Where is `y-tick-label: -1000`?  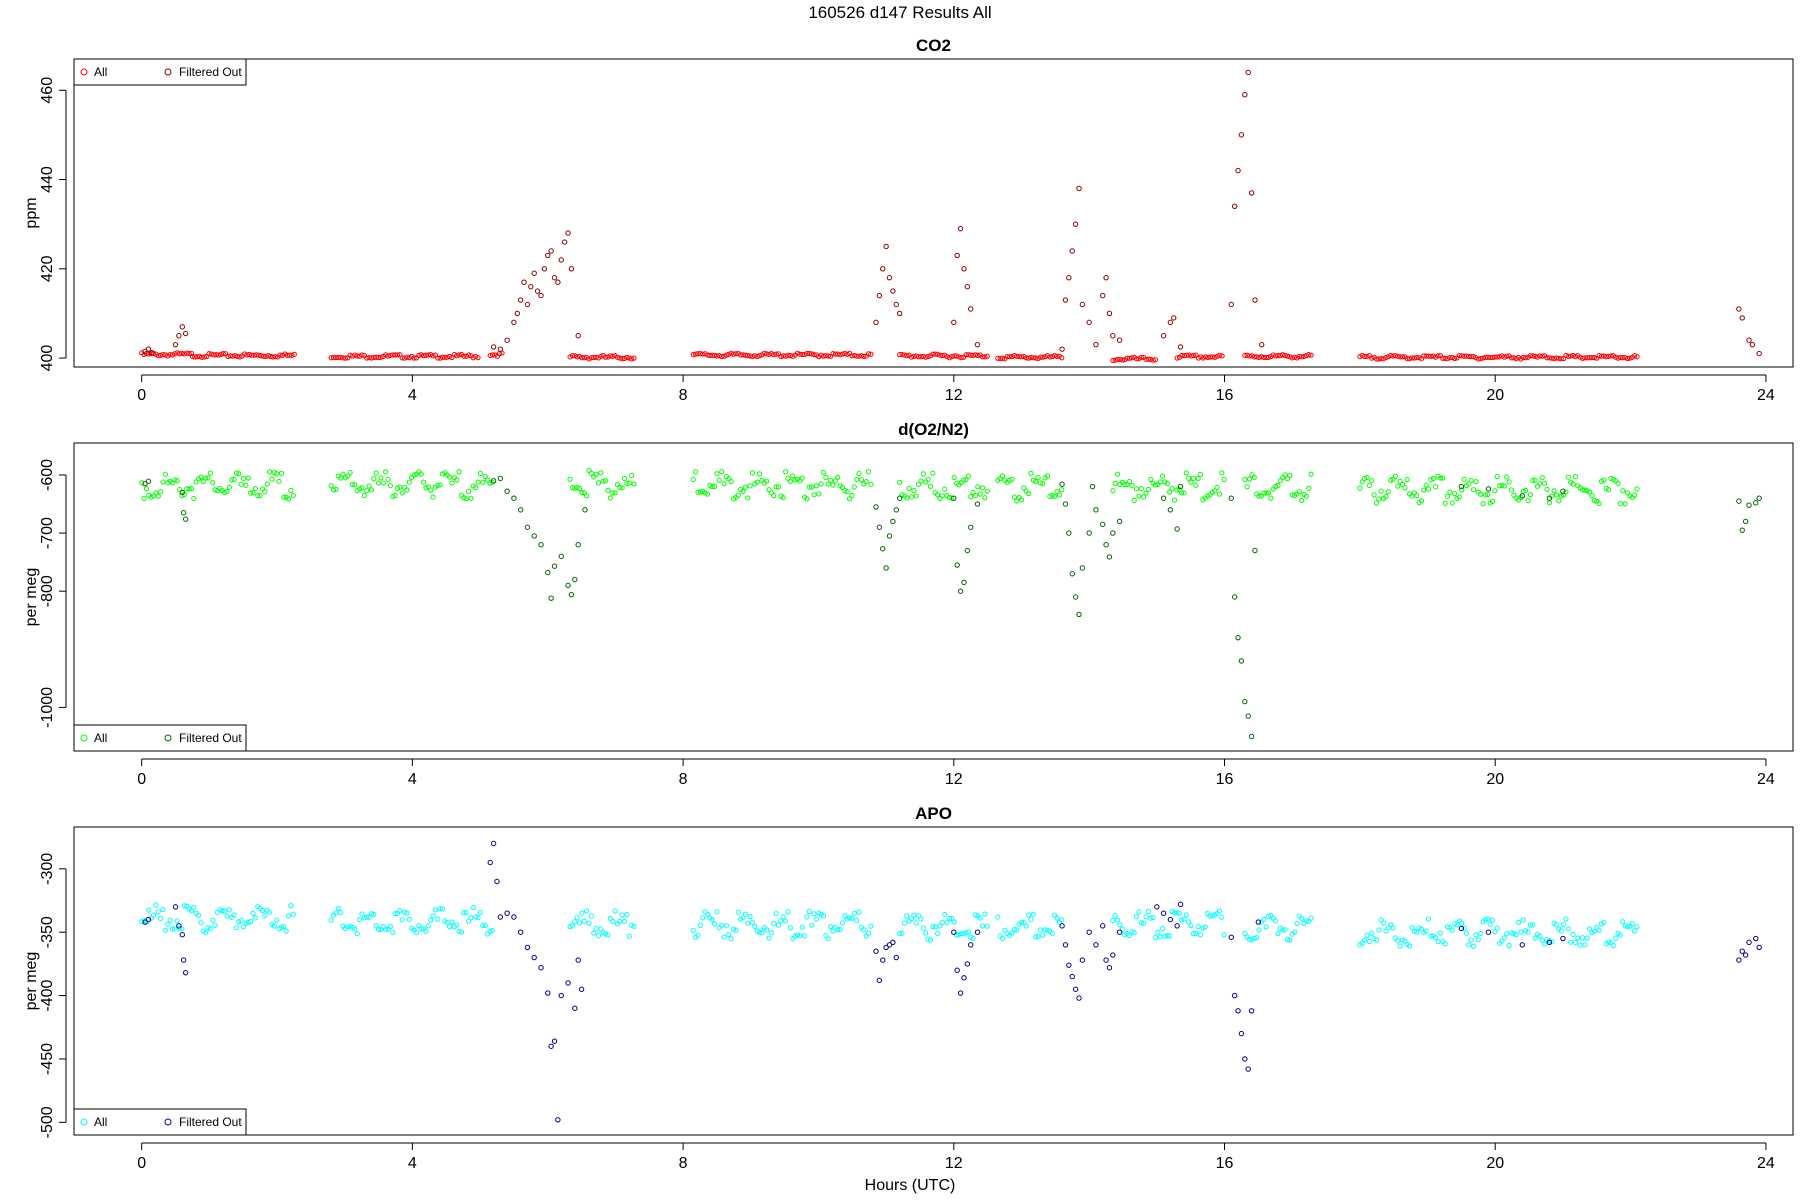
y-tick-label: -1000 is located at coordinates (47, 707).